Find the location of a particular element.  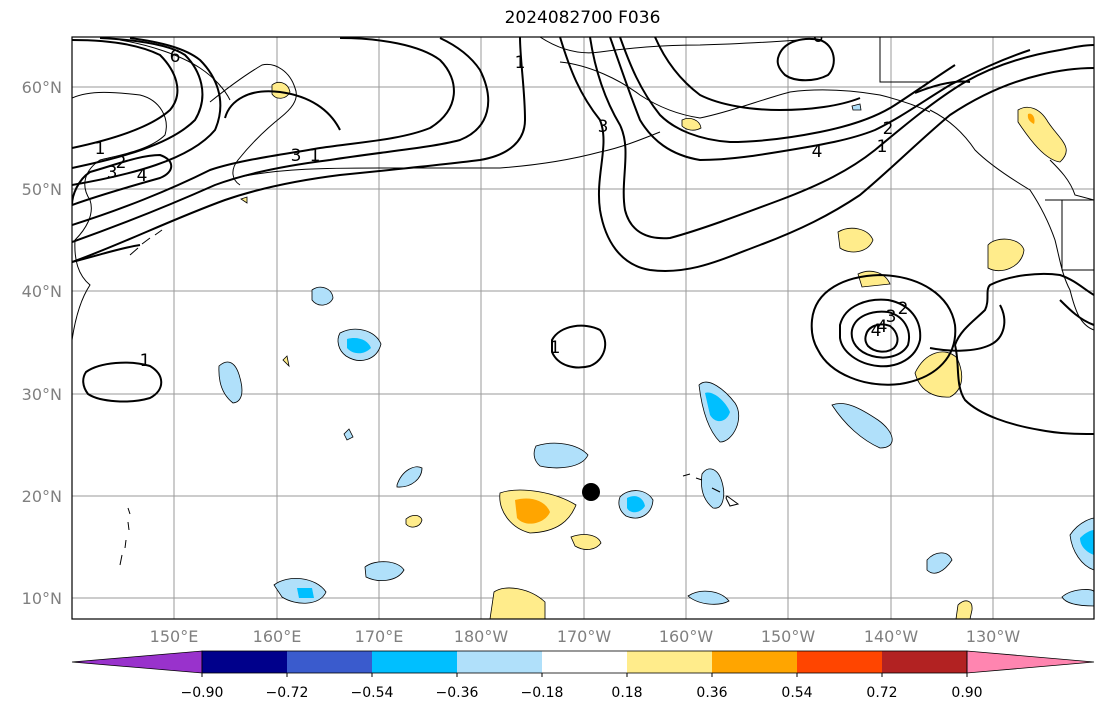

colorbar-outline is located at coordinates (584, 662).